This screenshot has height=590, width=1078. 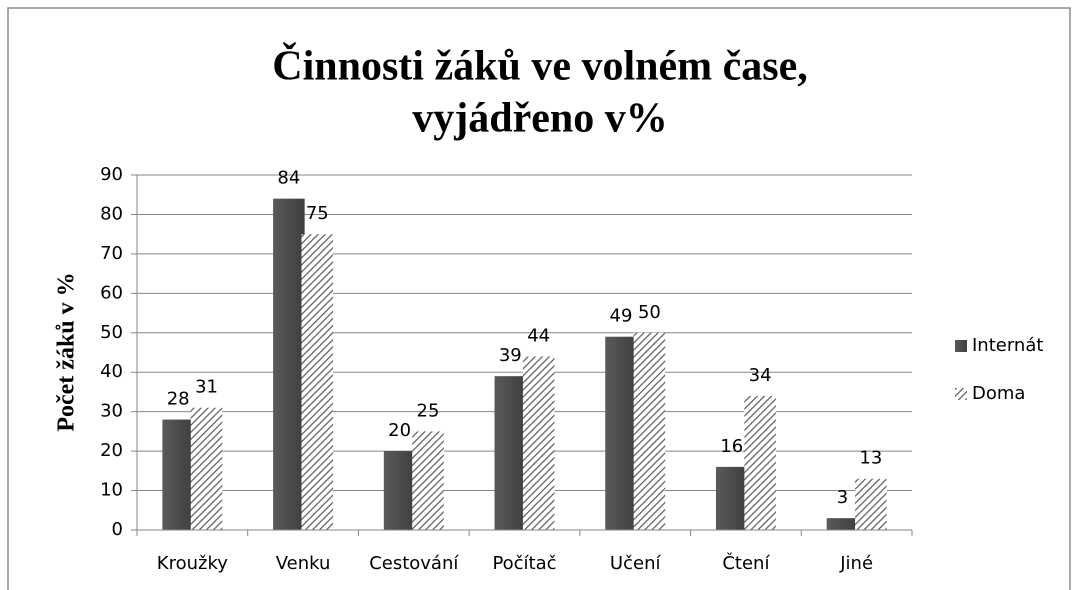 I want to click on y-tick-label: 20, so click(x=111, y=450).